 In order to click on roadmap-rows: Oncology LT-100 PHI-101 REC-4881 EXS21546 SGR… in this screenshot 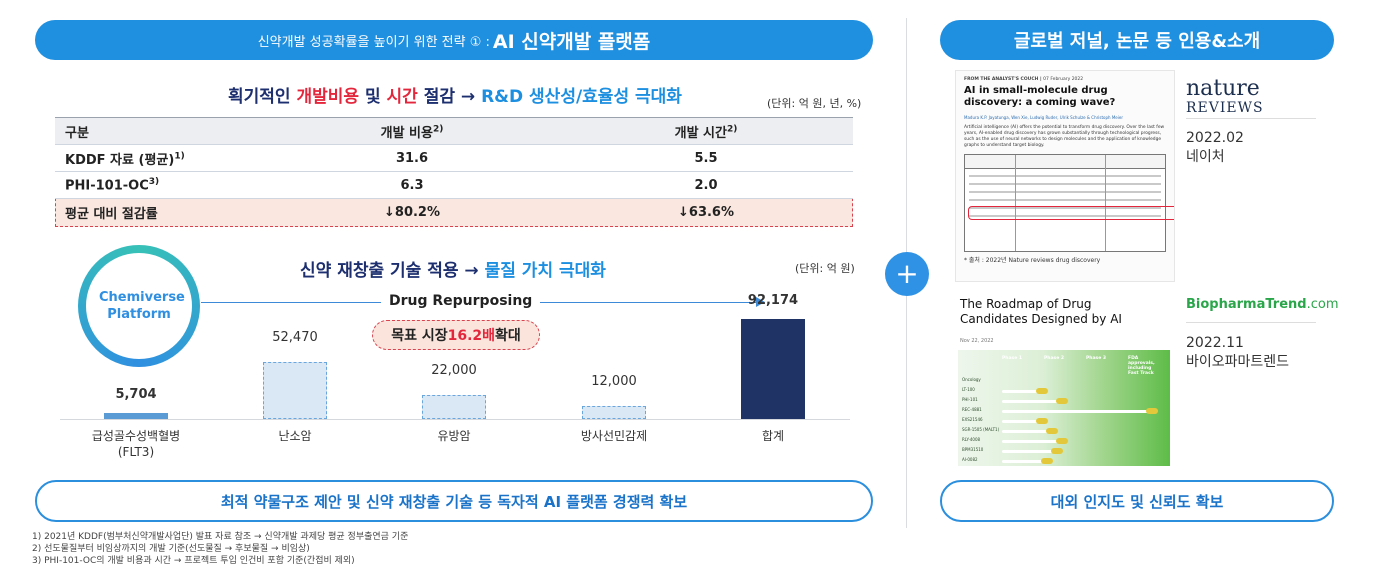, I will do `click(1064, 421)`.